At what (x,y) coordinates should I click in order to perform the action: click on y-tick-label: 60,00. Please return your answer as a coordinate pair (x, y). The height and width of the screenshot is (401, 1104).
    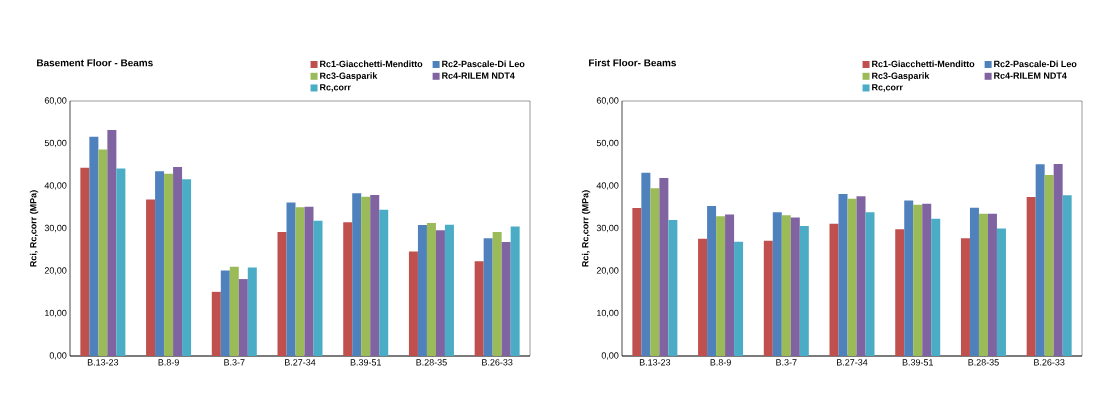
    Looking at the image, I should click on (607, 101).